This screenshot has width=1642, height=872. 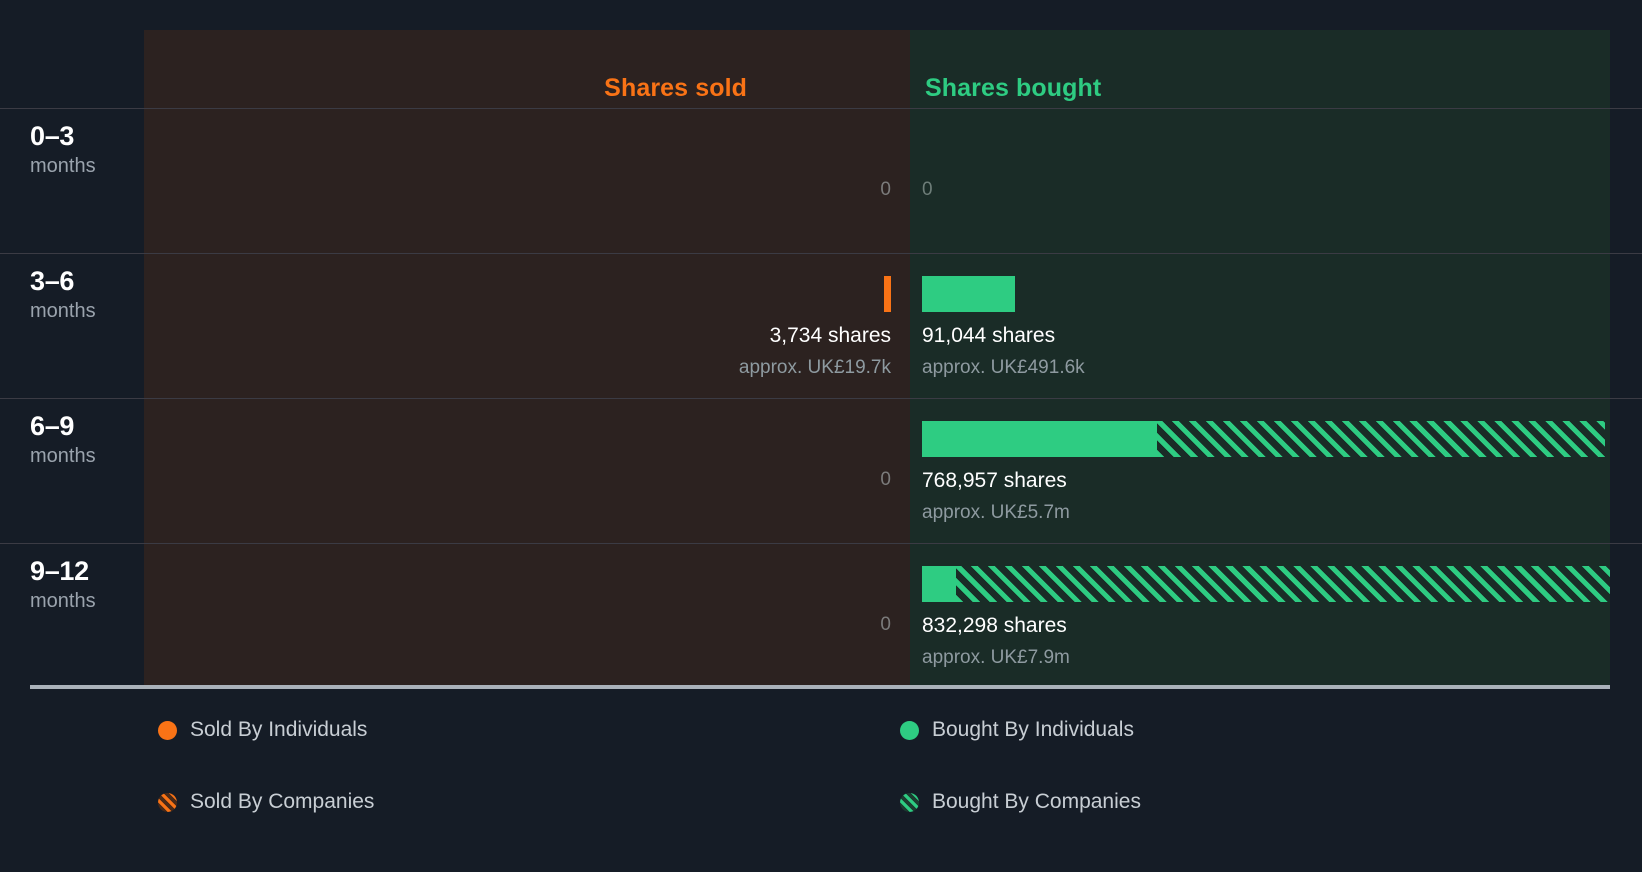 I want to click on legend-label: Sold By Individuals, so click(x=279, y=729).